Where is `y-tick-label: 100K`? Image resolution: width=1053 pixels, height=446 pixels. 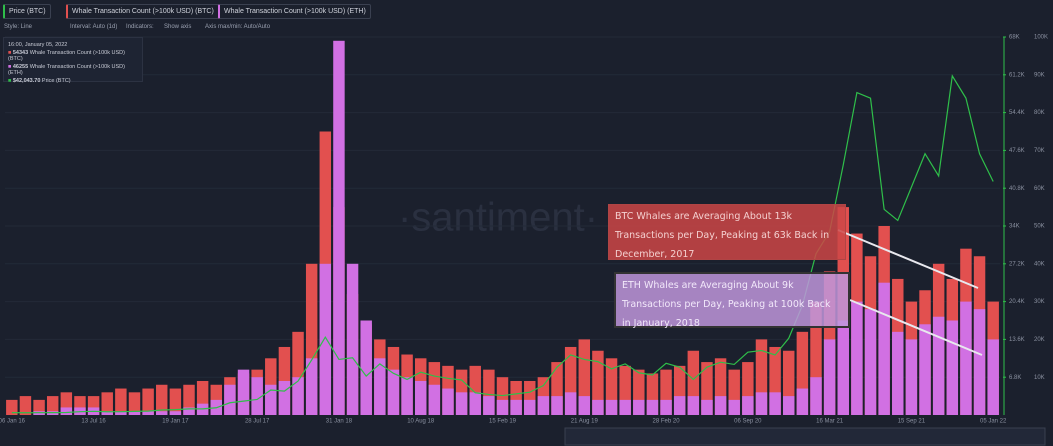 y-tick-label: 100K is located at coordinates (1041, 38).